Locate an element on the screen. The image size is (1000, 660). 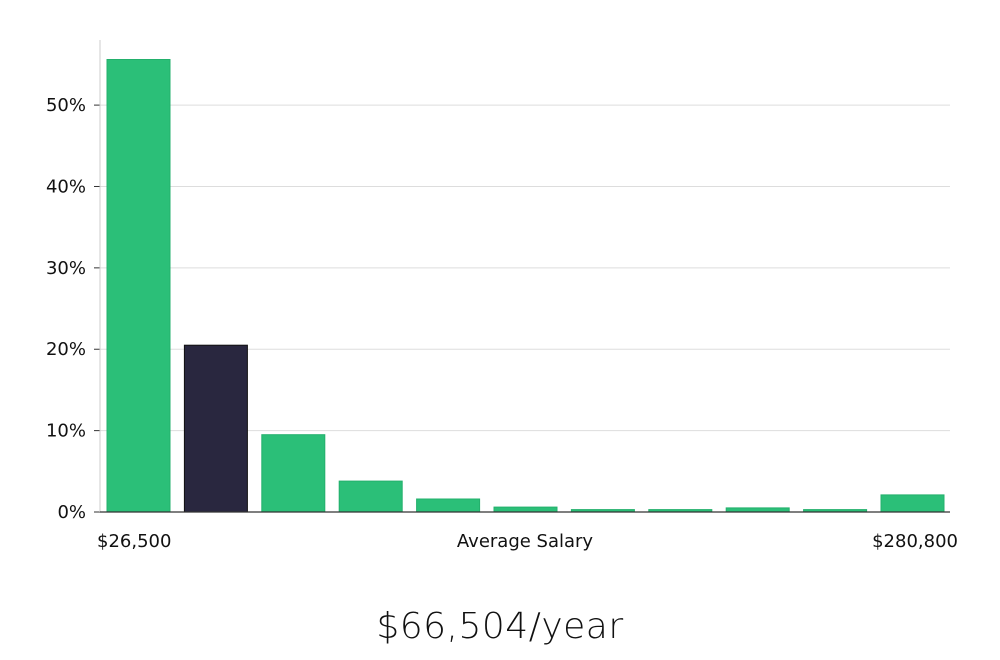
y-tick-label: 40% is located at coordinates (66, 186).